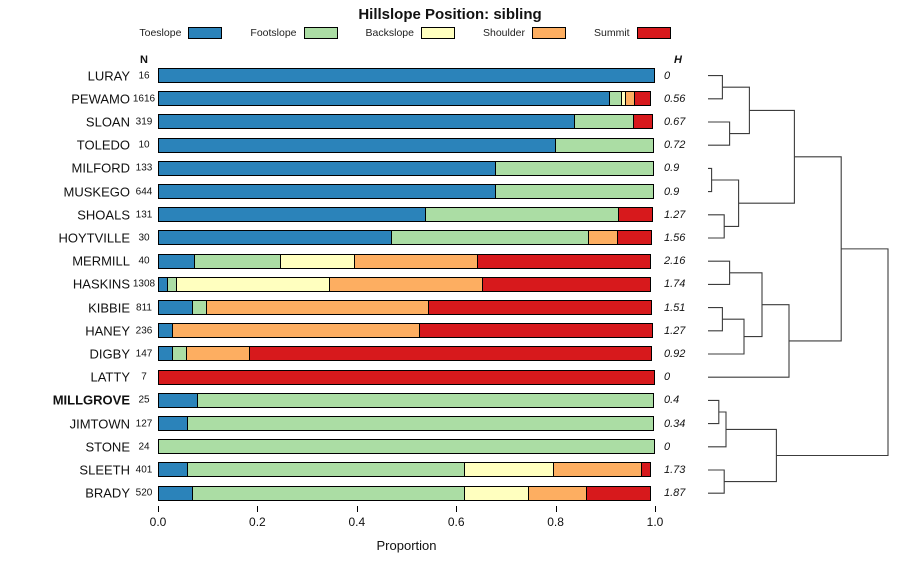 The height and width of the screenshot is (580, 900). I want to click on legend-label: Footslope, so click(273, 33).